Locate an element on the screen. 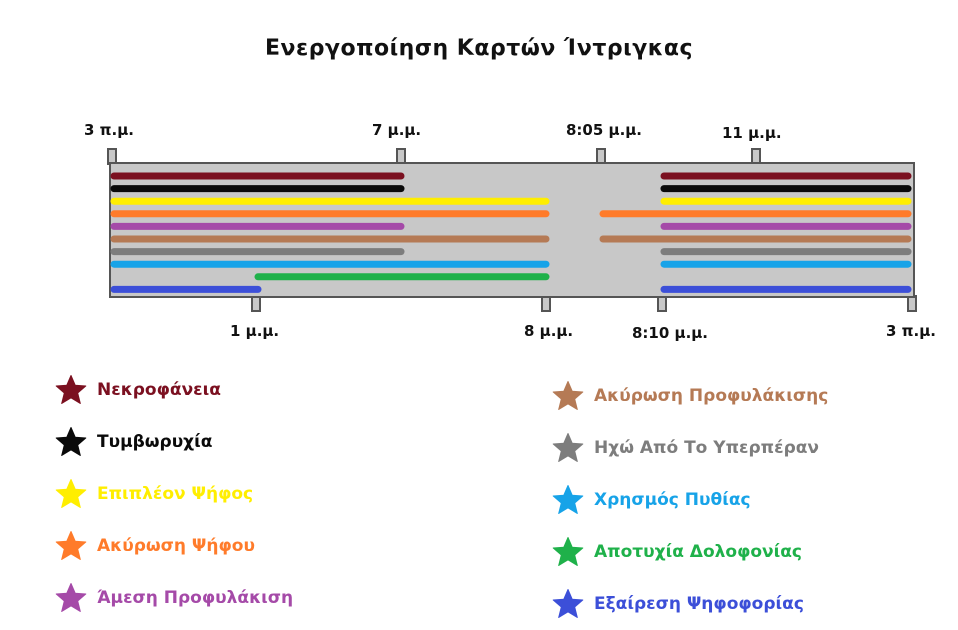 This screenshot has width=958, height=630. legend-label: Τυμβωρυχία is located at coordinates (155, 442).